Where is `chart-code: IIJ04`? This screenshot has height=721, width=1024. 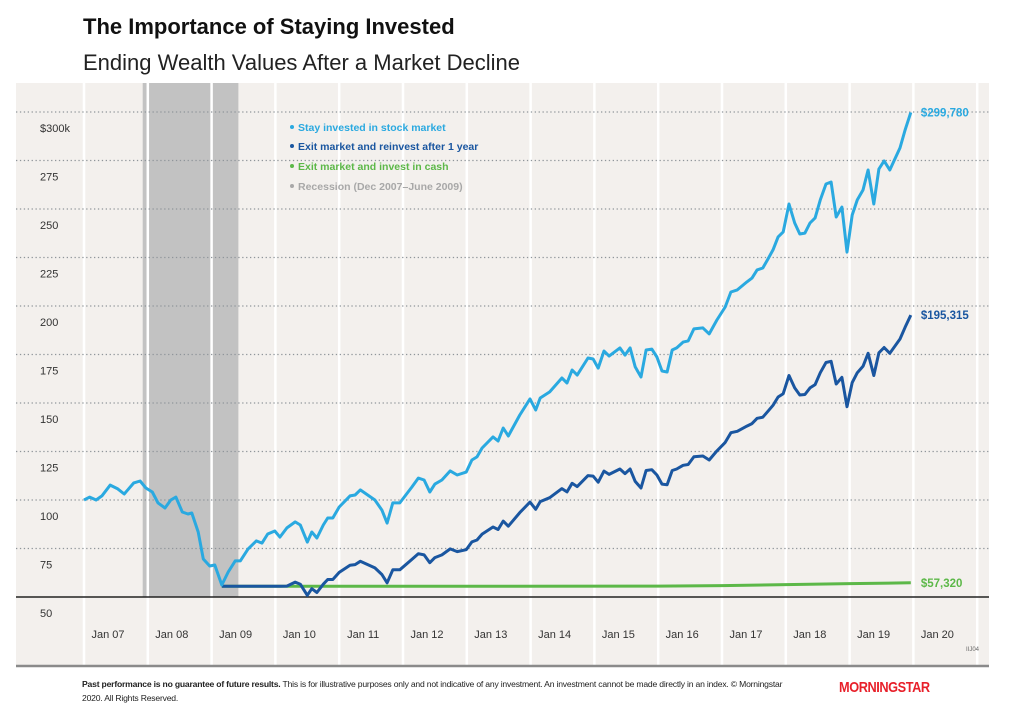
chart-code: IIJ04 is located at coordinates (973, 650).